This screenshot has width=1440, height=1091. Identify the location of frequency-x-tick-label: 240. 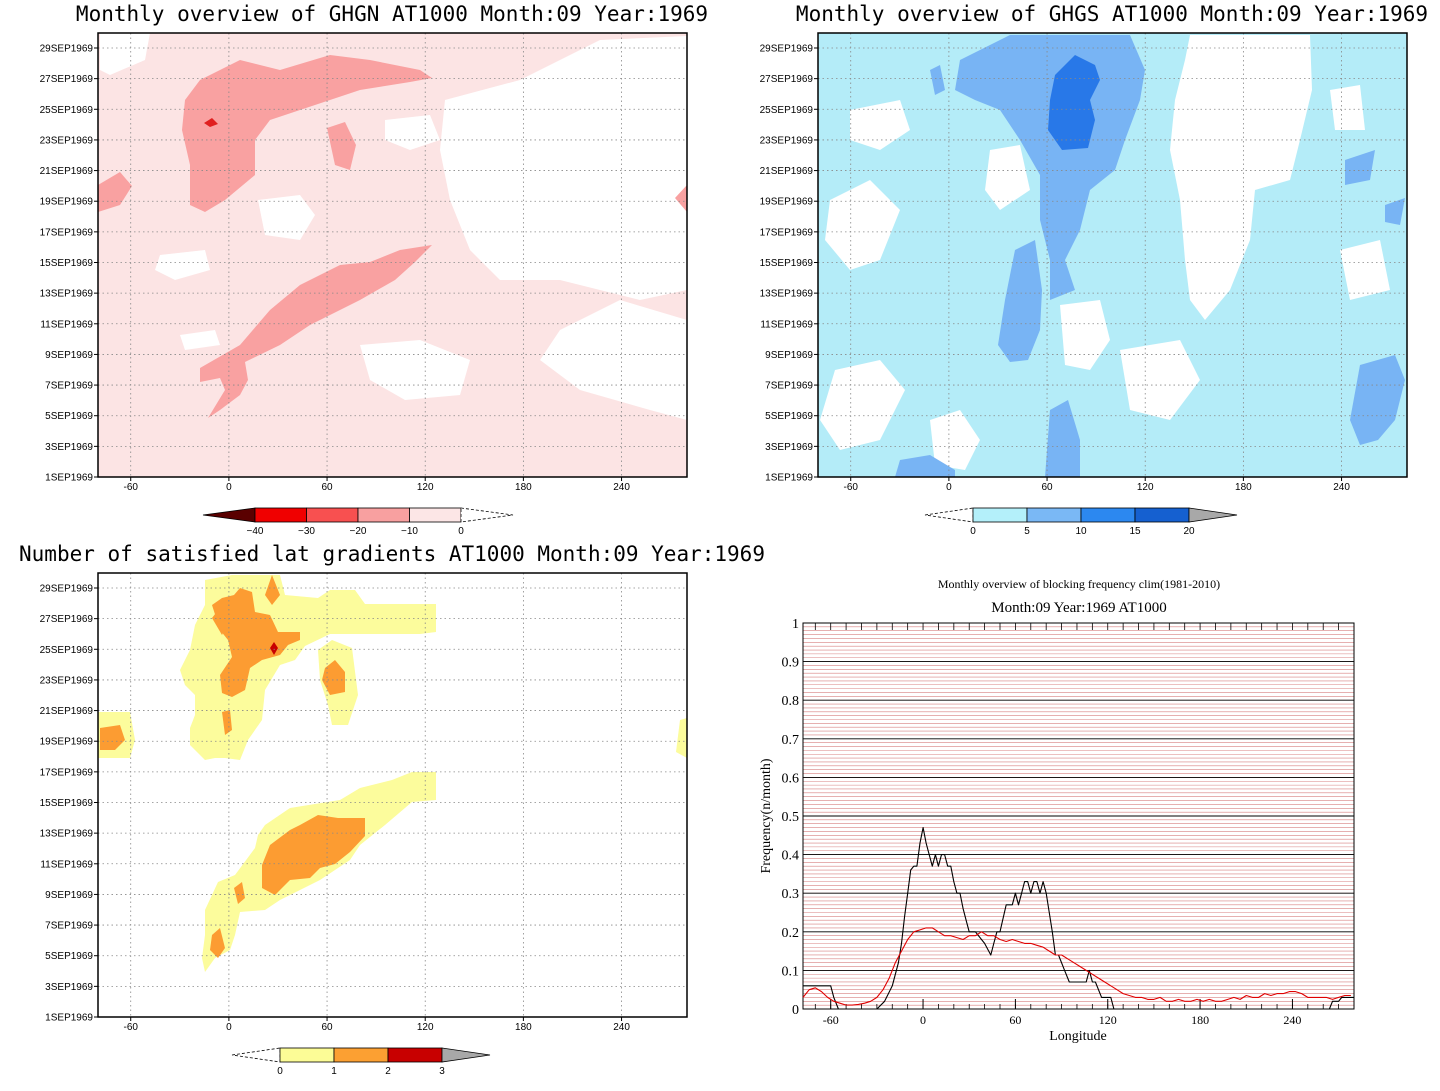
(1292, 1020).